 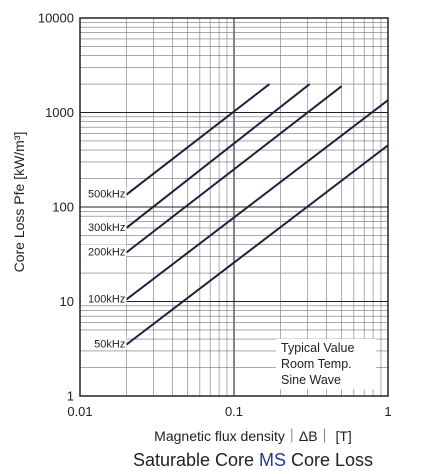 What do you see at coordinates (70, 396) in the screenshot?
I see `y-tick-label: 1` at bounding box center [70, 396].